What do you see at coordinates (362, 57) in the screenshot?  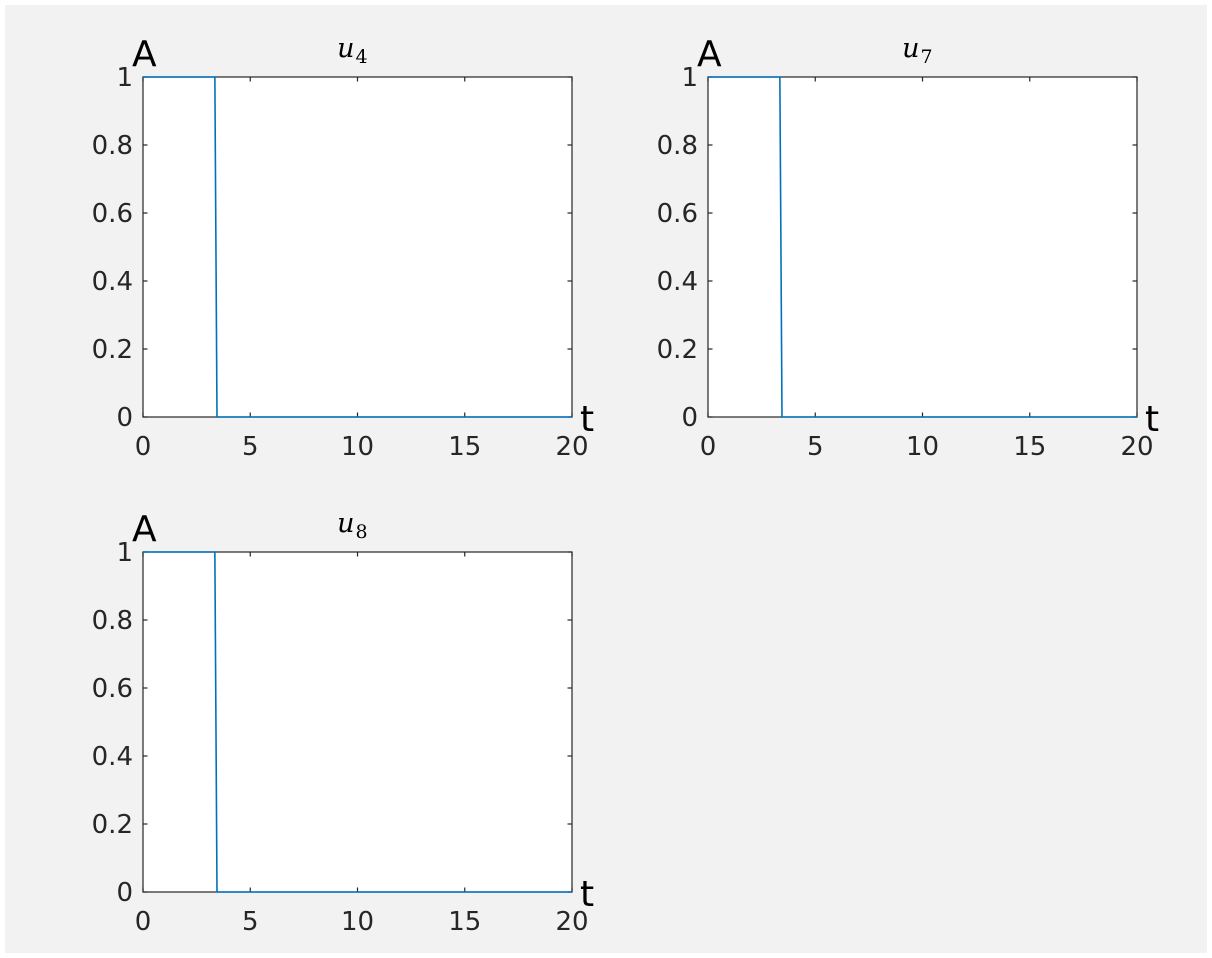 I see `chart-title-subscript: 4` at bounding box center [362, 57].